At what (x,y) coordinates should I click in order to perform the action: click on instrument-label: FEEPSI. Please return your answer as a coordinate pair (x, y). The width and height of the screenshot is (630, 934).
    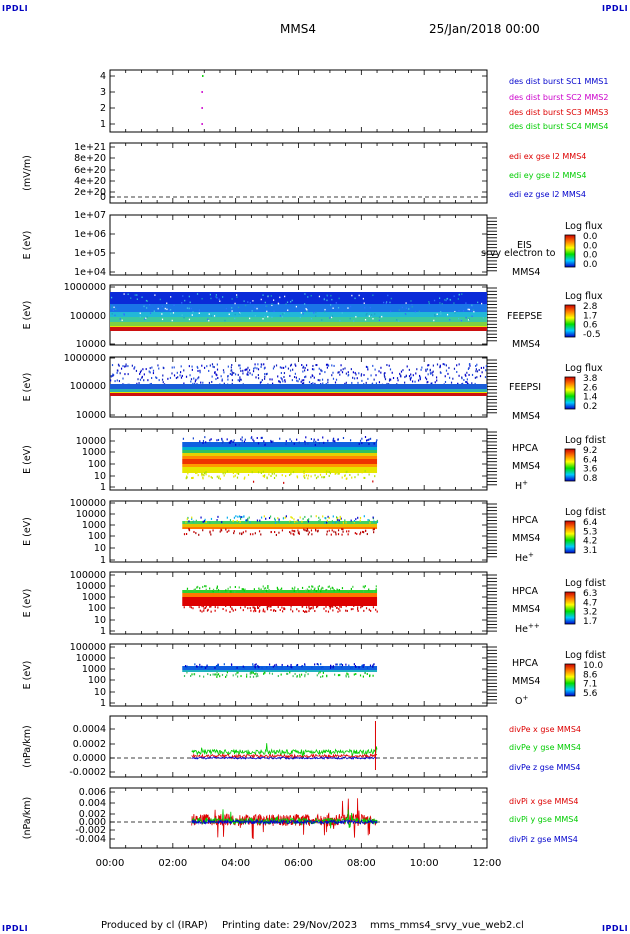
    Looking at the image, I should click on (525, 387).